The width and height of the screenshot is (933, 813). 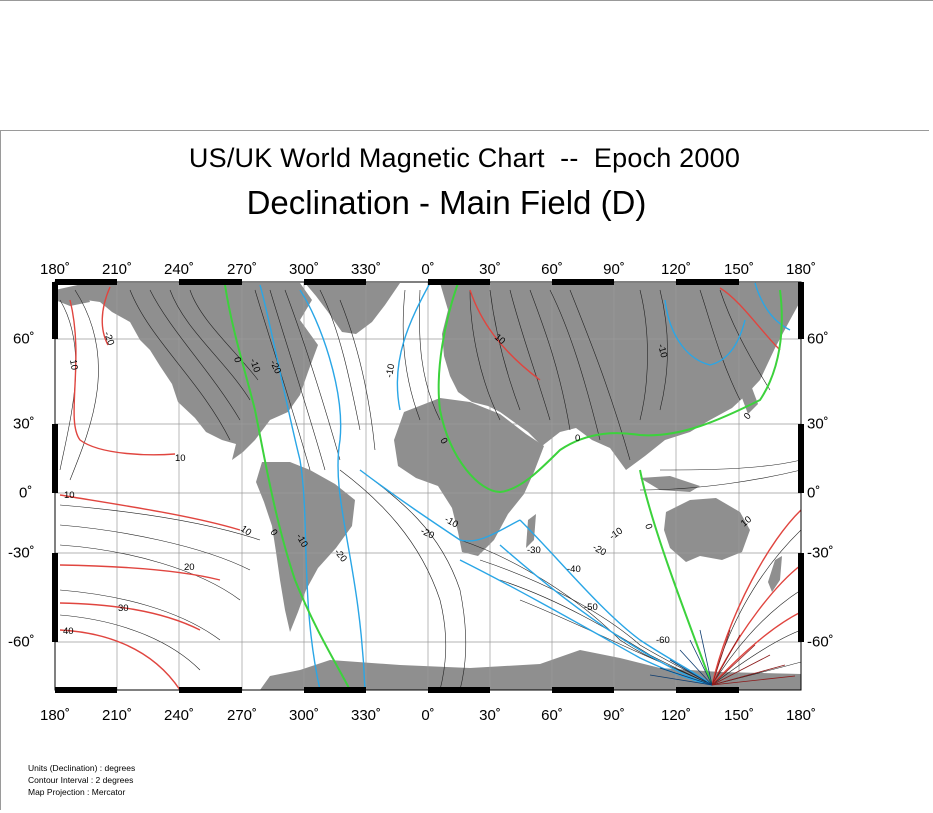 I want to click on pole-convergence-east, so click(x=753, y=657).